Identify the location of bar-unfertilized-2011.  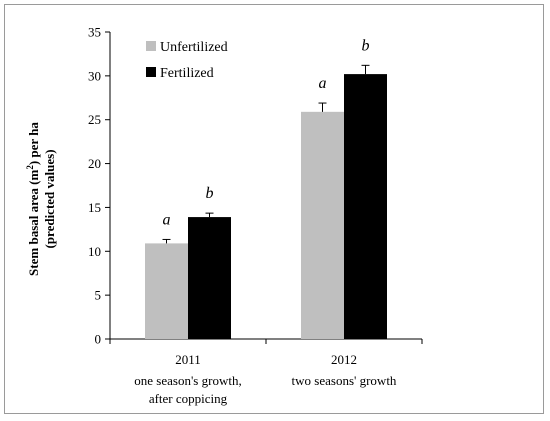
(166, 291).